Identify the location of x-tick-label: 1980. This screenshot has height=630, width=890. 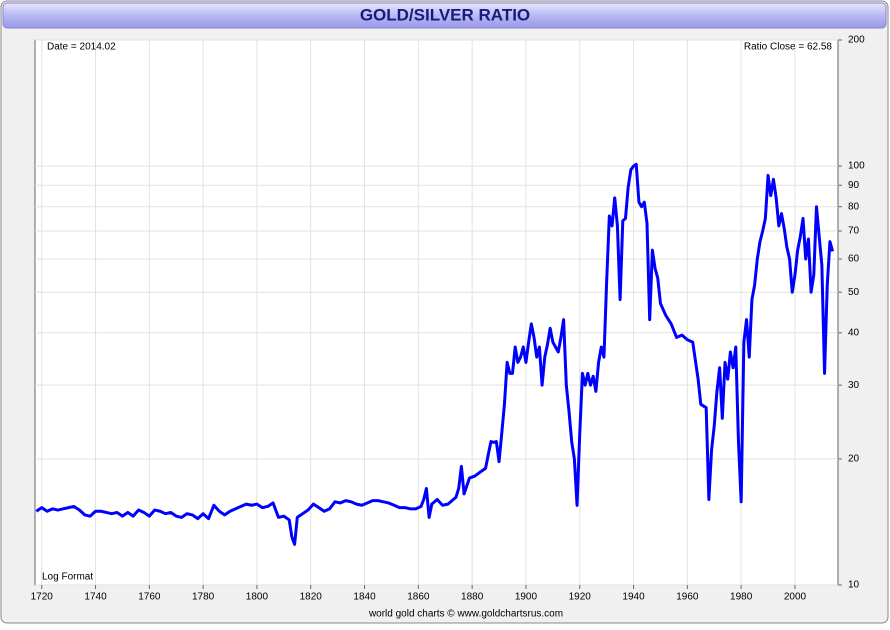
(741, 597).